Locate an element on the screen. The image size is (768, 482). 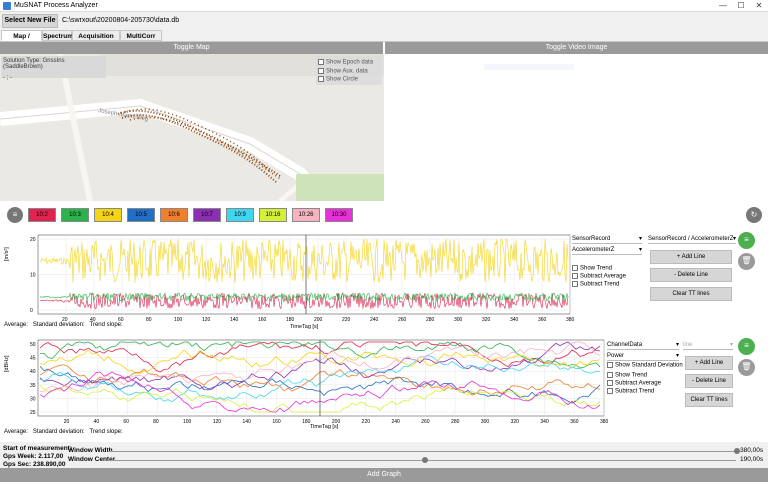
show-epoch-data-option: Show Epoch data is located at coordinates (345, 62).